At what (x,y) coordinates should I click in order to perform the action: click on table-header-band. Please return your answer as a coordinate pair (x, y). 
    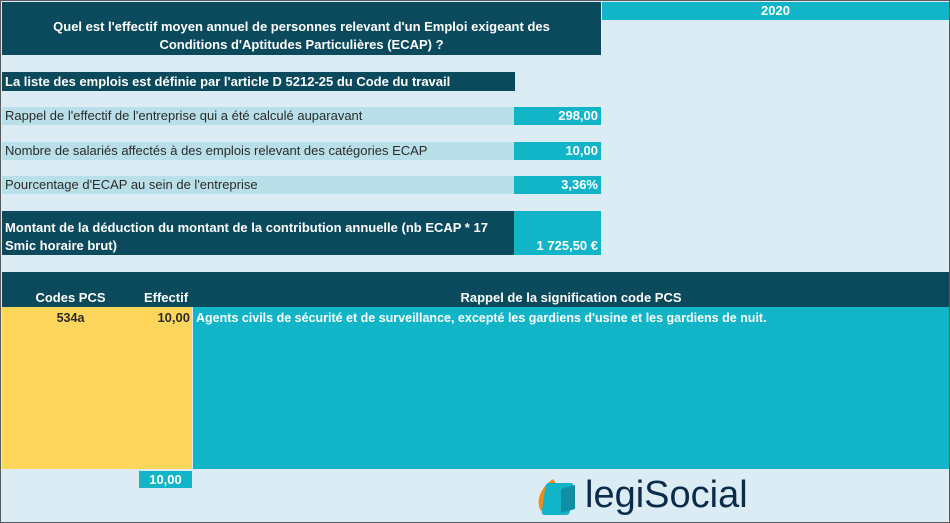
    Looking at the image, I should click on (475, 289).